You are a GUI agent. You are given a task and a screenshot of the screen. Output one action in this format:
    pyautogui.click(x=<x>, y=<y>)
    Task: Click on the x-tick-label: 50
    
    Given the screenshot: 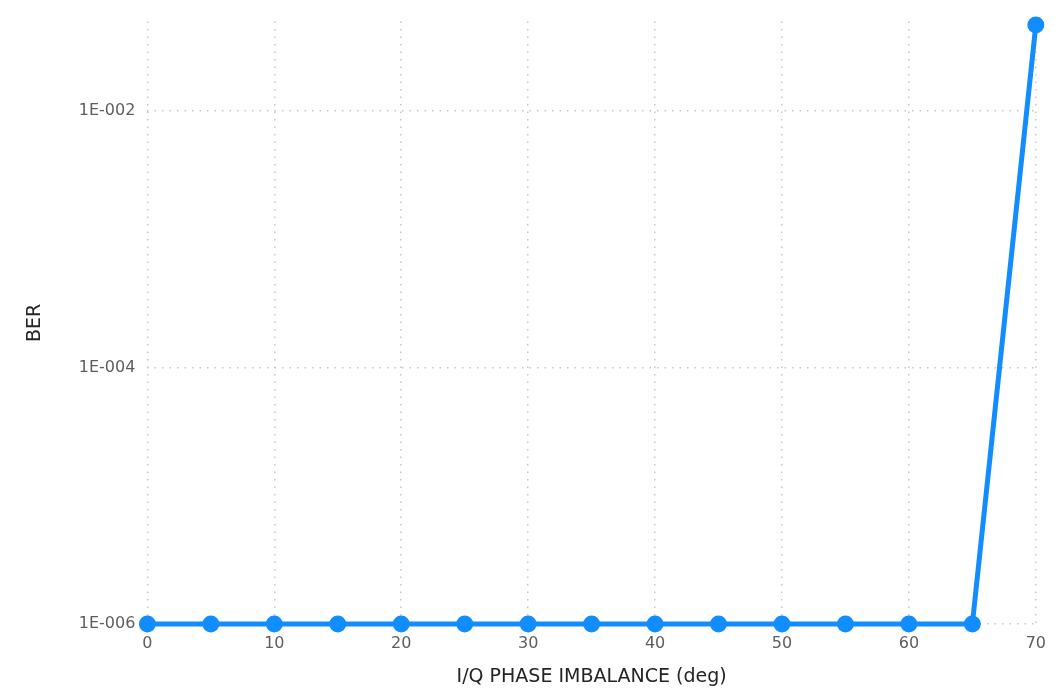 What is the action you would take?
    pyautogui.click(x=782, y=642)
    